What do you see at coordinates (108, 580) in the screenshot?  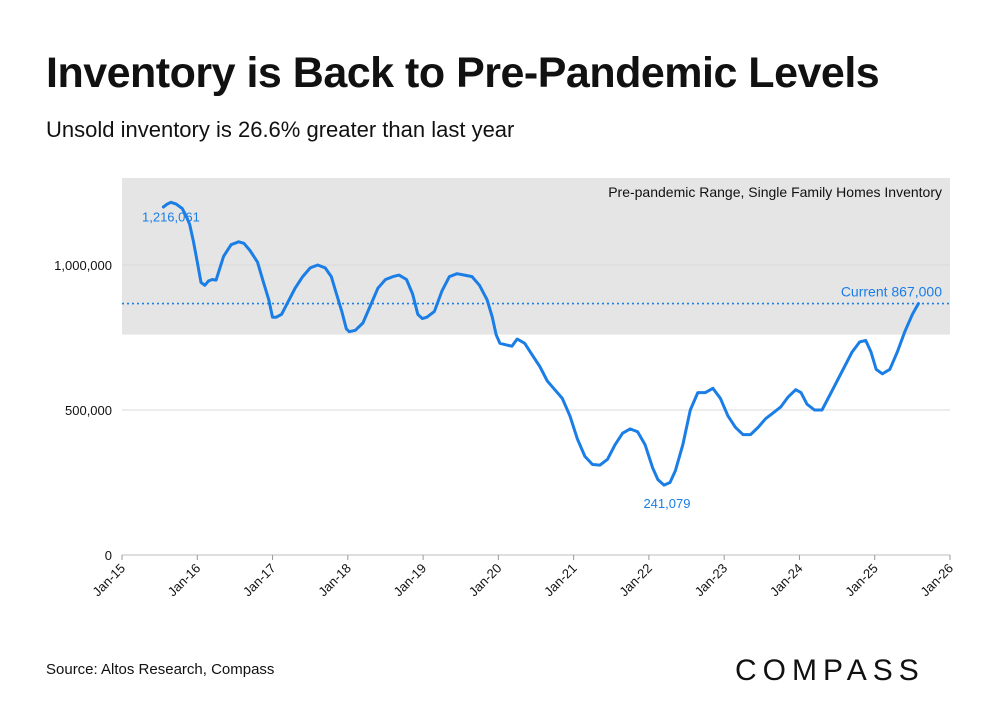 I see `x-tick-label: Jan-15` at bounding box center [108, 580].